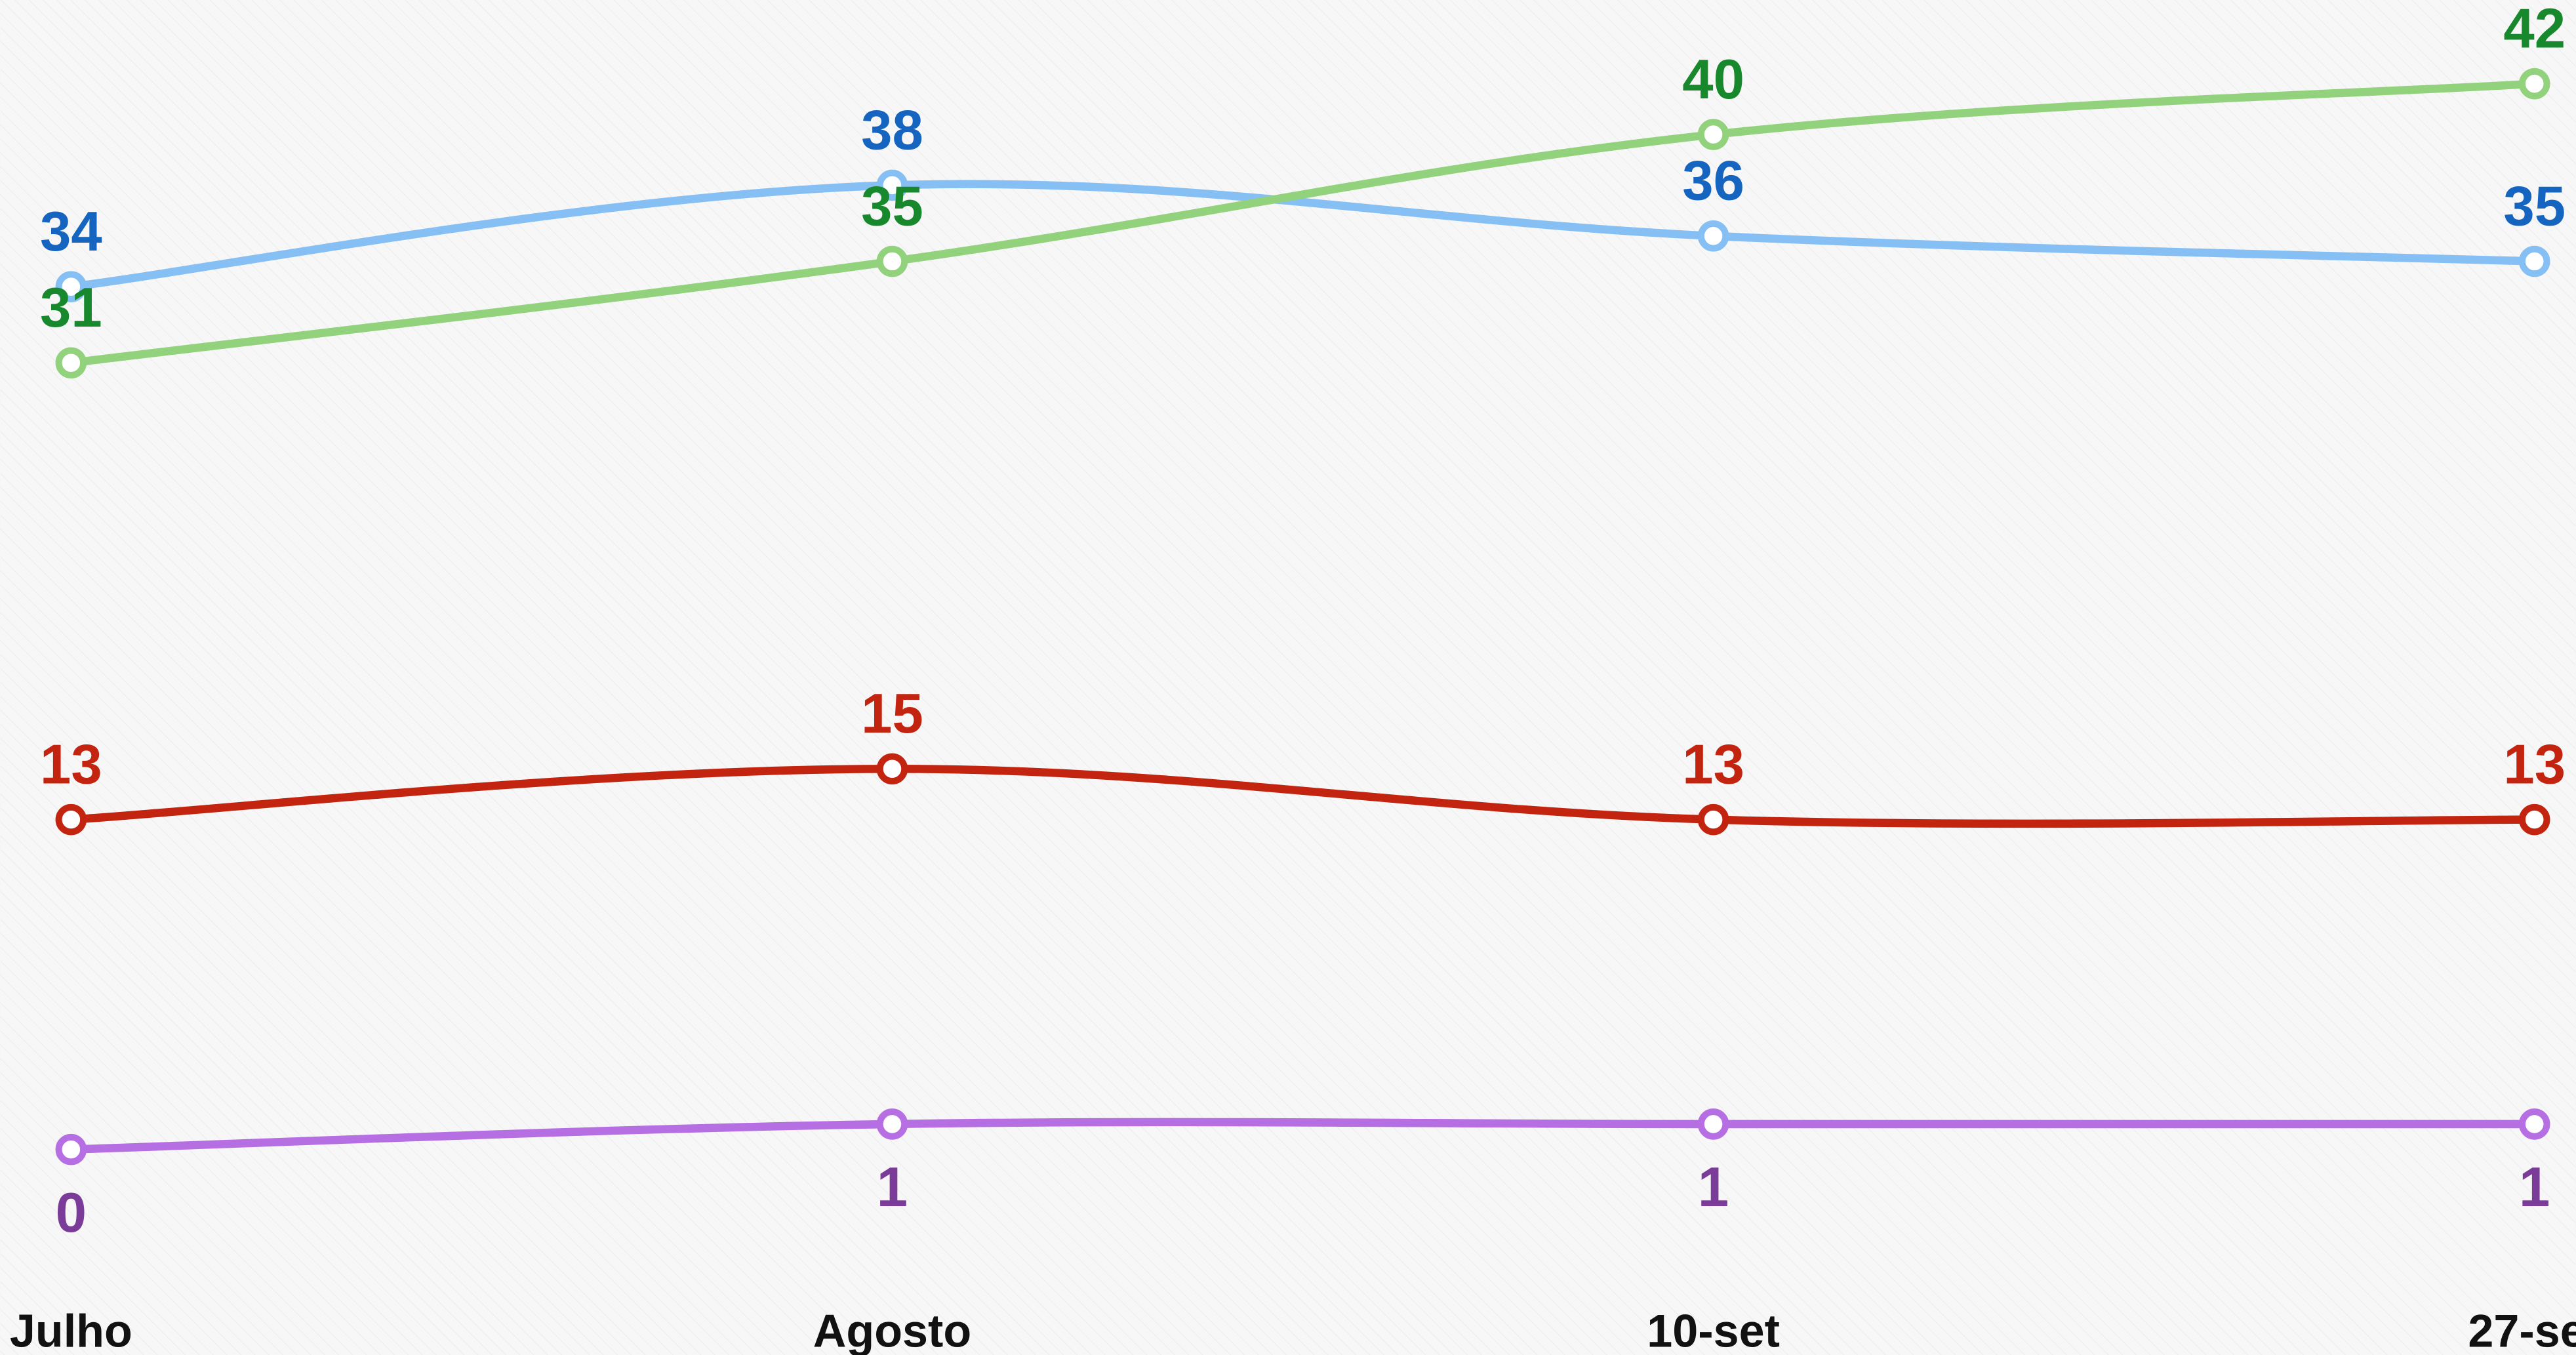 Image resolution: width=2576 pixels, height=1355 pixels. Describe the element at coordinates (892, 1330) in the screenshot. I see `x-tick-label: Agosto` at that location.